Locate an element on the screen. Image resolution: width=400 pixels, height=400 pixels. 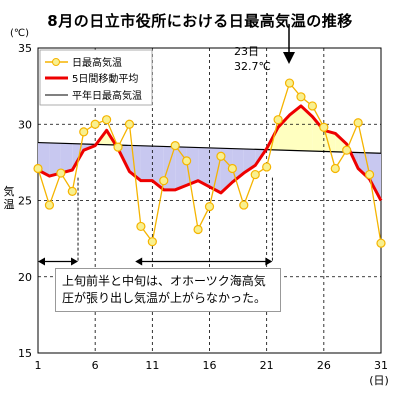
legend-marker-daily is located at coordinates (56, 62).